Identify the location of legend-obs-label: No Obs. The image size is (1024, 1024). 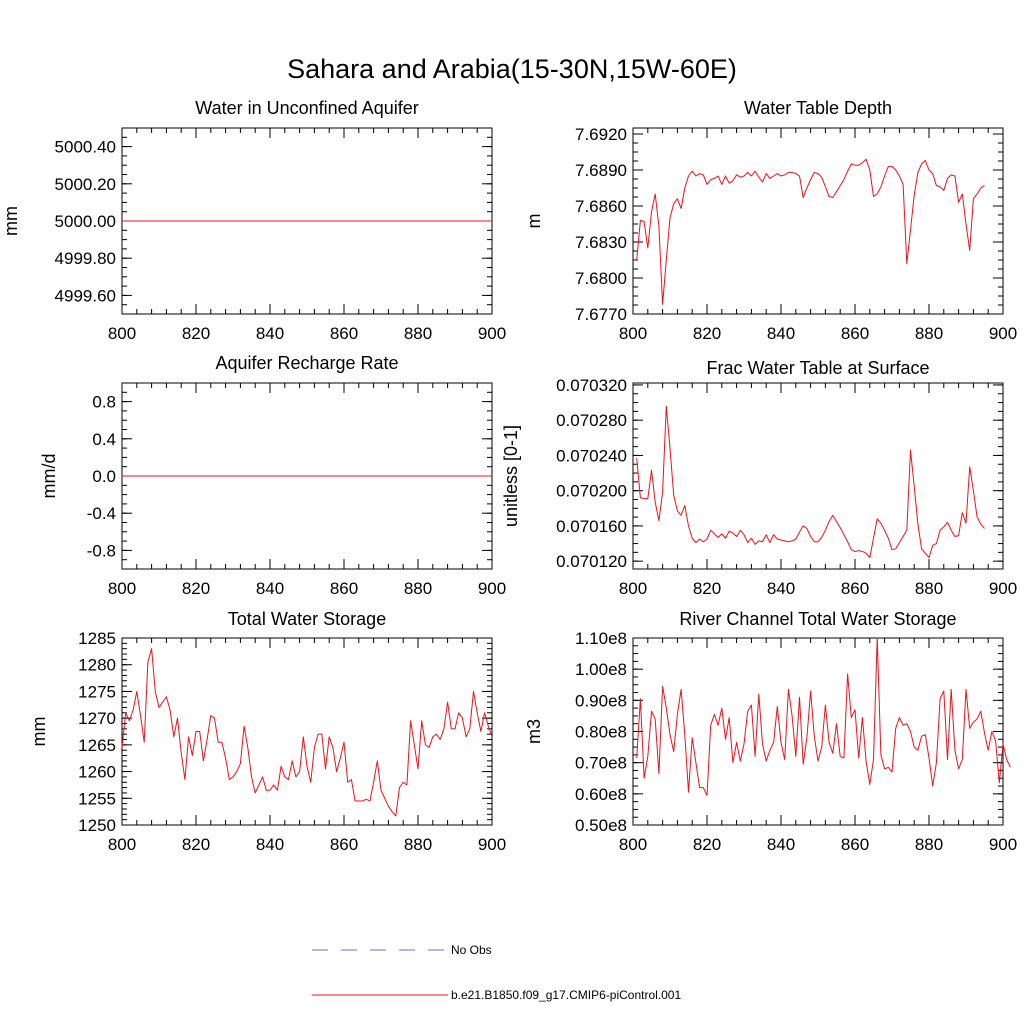
(471, 950).